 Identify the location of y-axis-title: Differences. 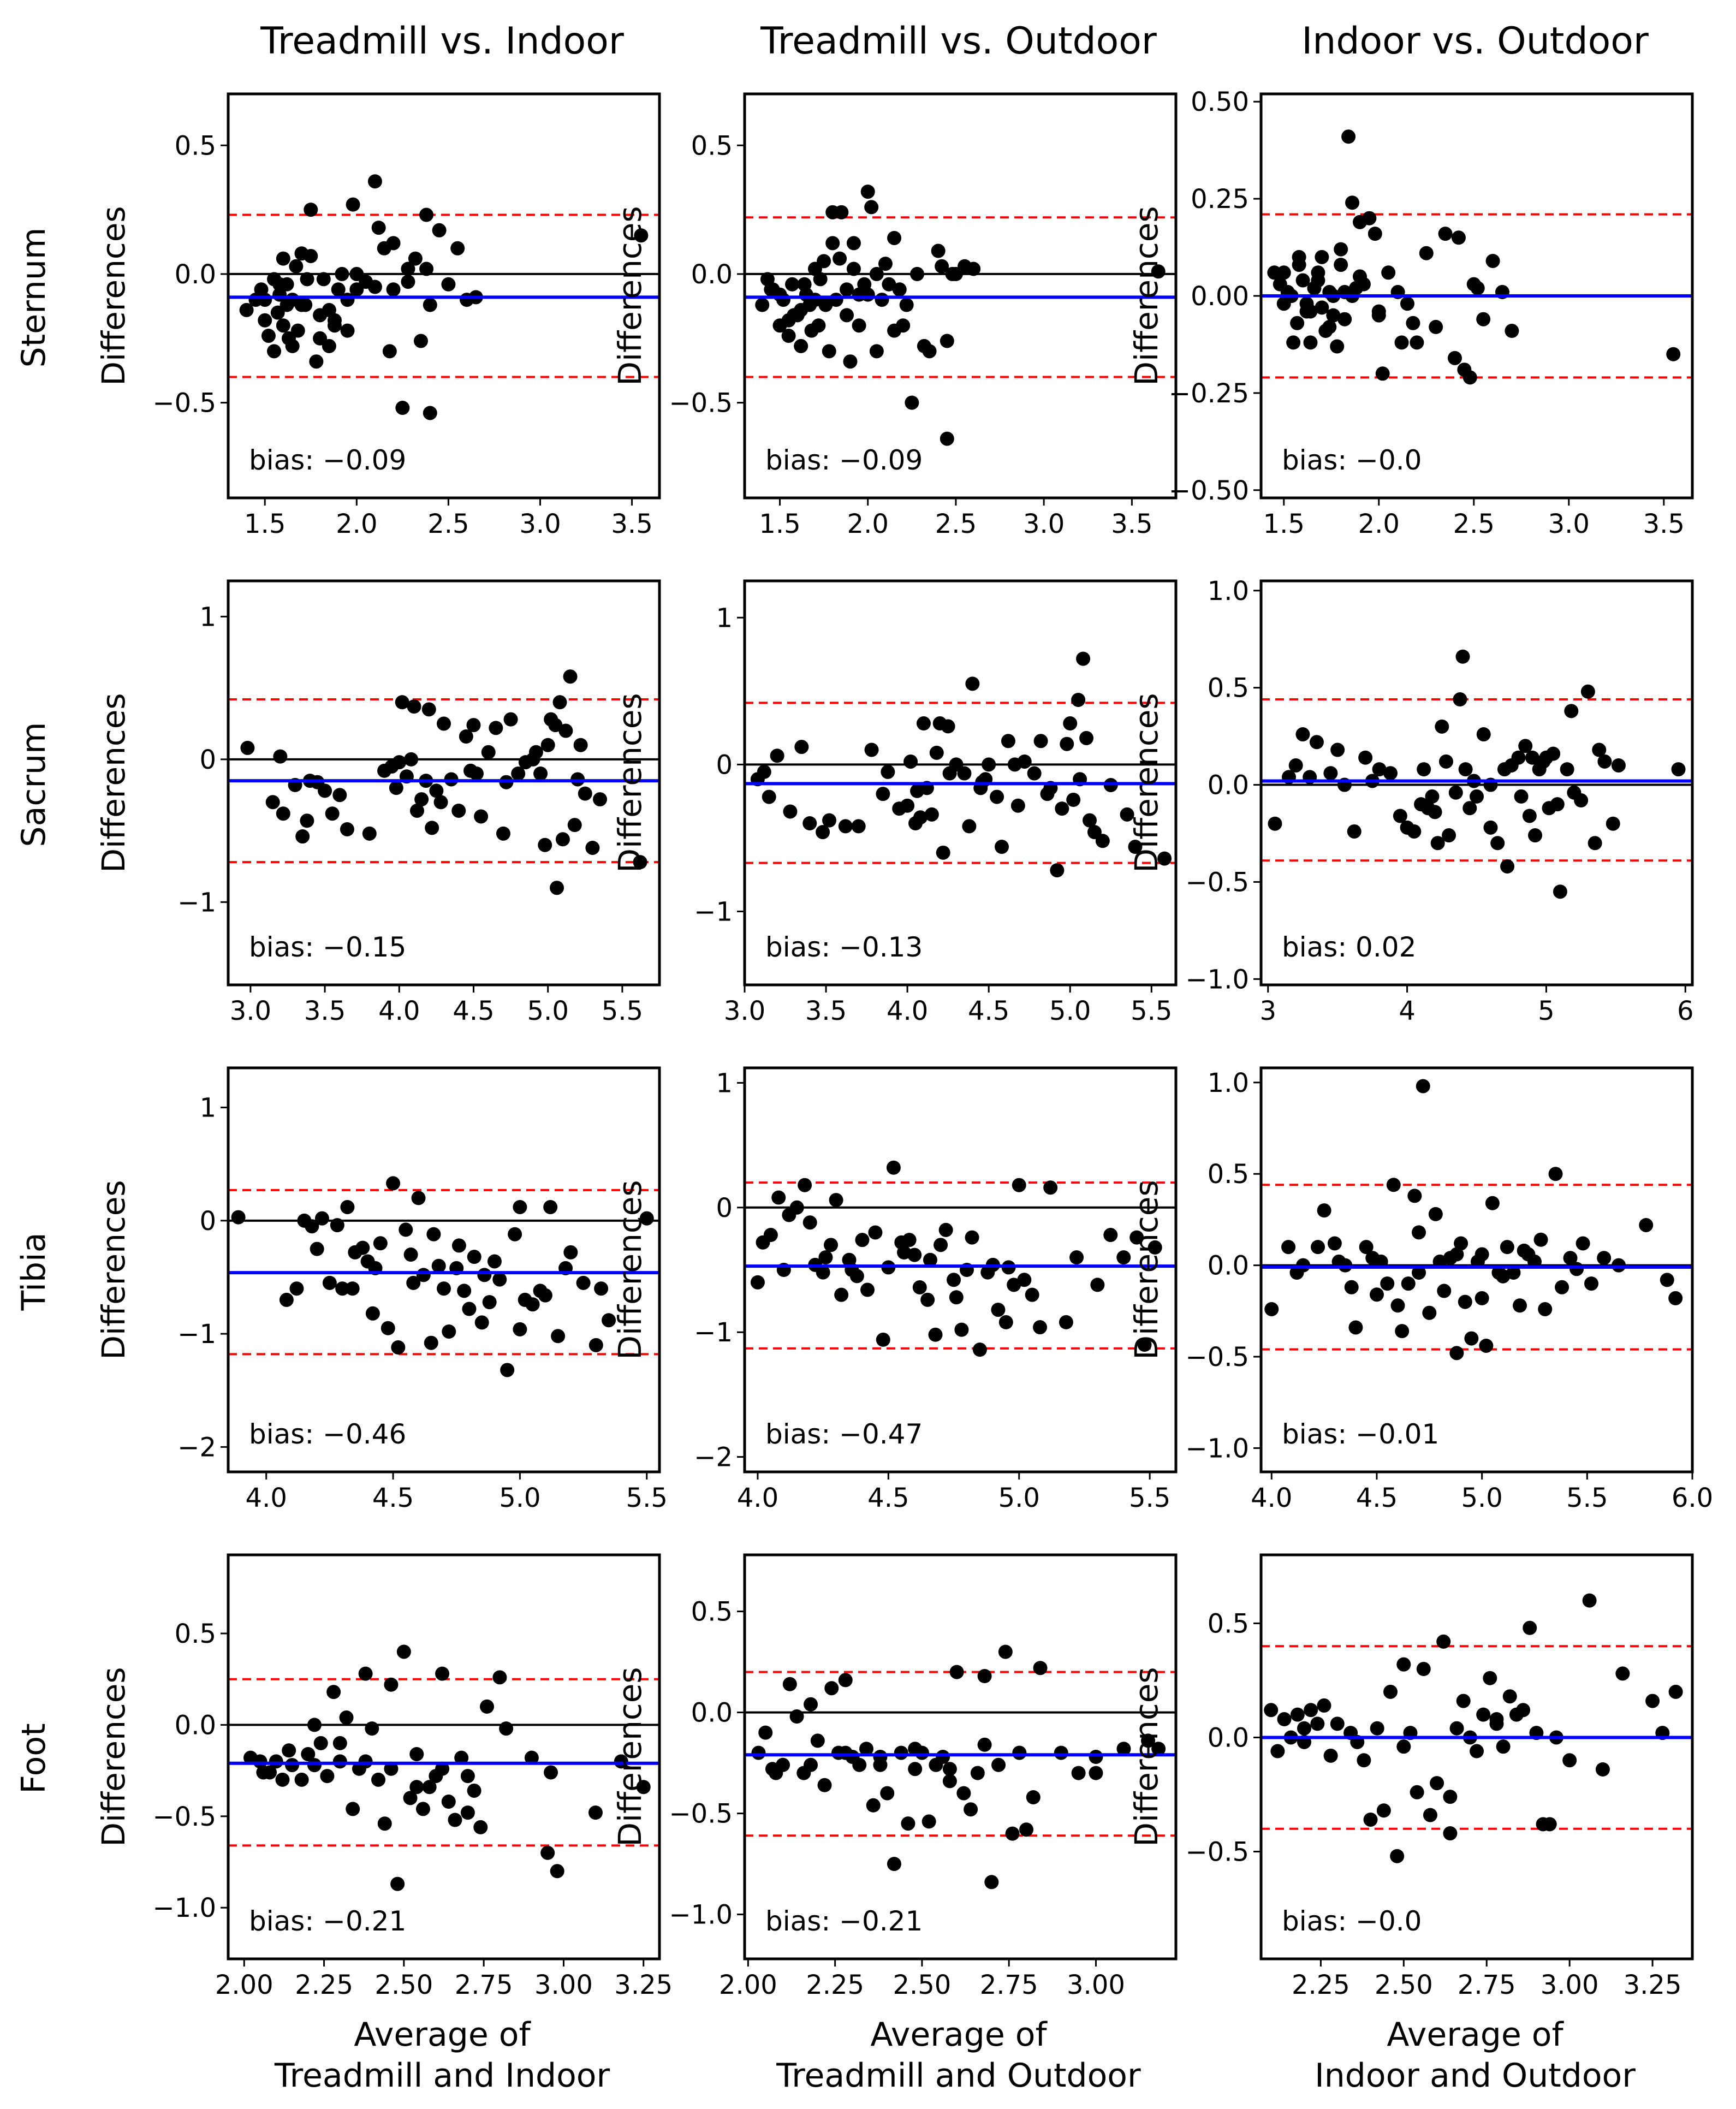
(630, 295).